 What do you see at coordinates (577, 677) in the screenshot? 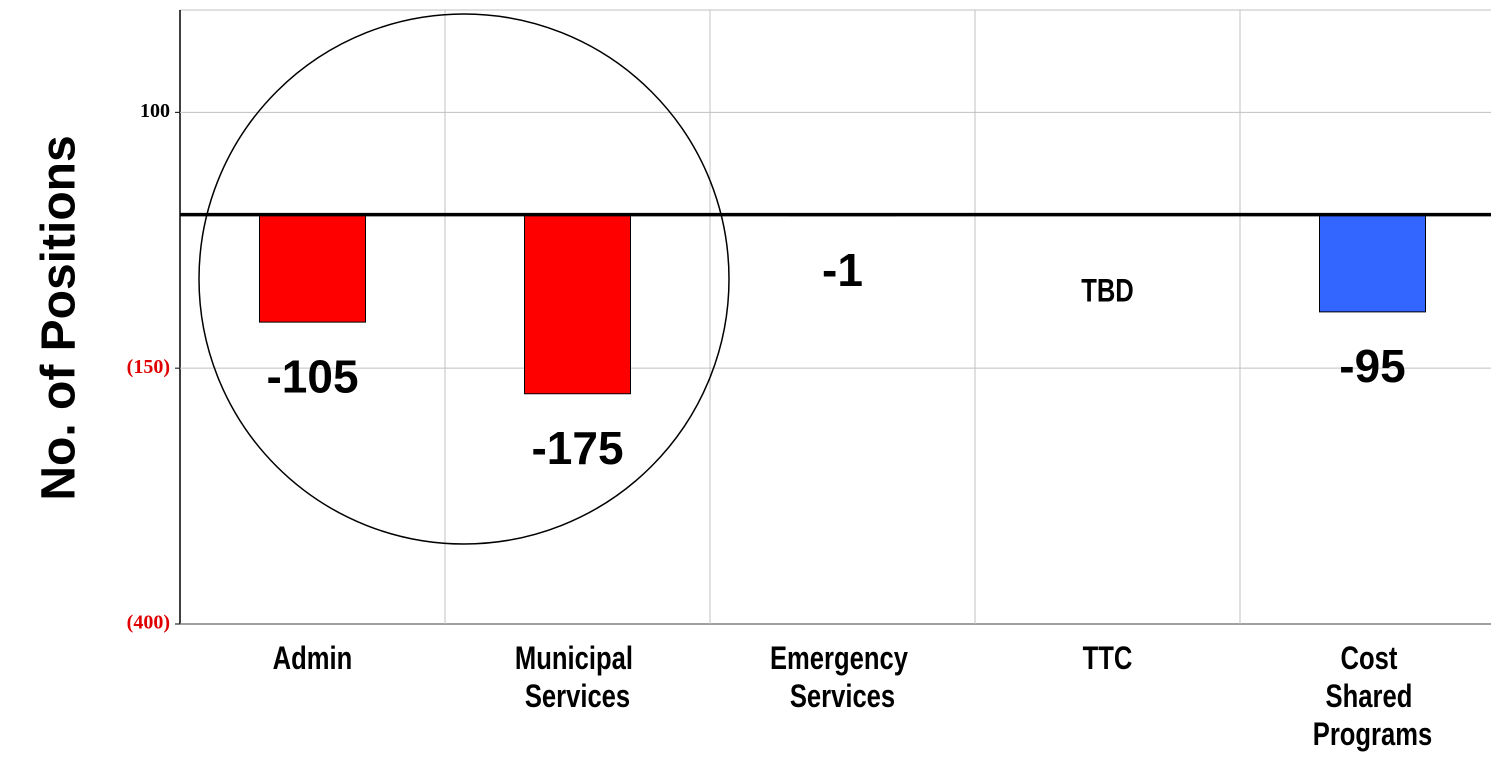
I see `x-tick-label: Municipal Services` at bounding box center [577, 677].